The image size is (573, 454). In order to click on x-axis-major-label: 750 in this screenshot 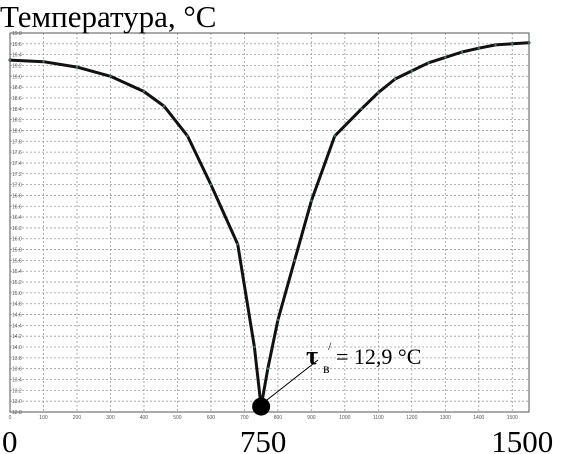, I will do `click(263, 439)`.